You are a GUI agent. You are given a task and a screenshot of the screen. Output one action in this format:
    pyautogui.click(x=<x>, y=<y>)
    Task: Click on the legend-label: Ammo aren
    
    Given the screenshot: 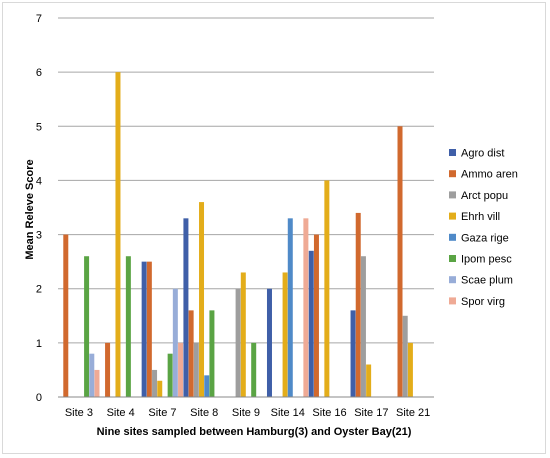 What is the action you would take?
    pyautogui.click(x=489, y=175)
    